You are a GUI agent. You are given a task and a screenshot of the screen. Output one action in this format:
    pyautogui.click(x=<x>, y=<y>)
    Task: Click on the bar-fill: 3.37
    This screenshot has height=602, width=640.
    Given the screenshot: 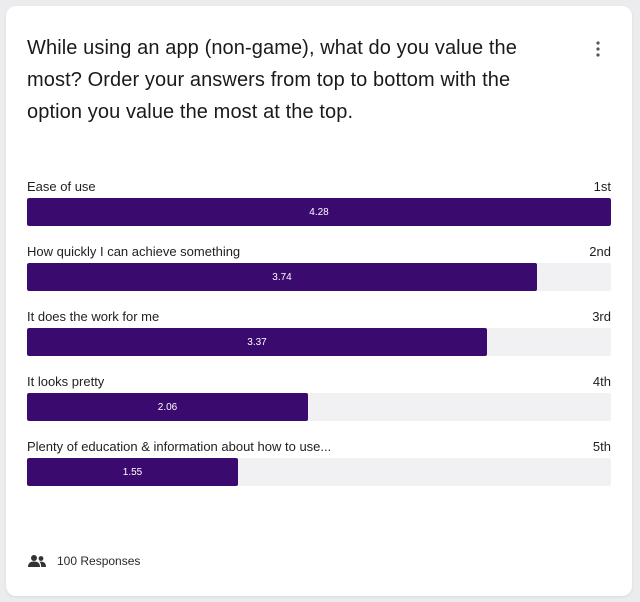 What is the action you would take?
    pyautogui.click(x=257, y=342)
    